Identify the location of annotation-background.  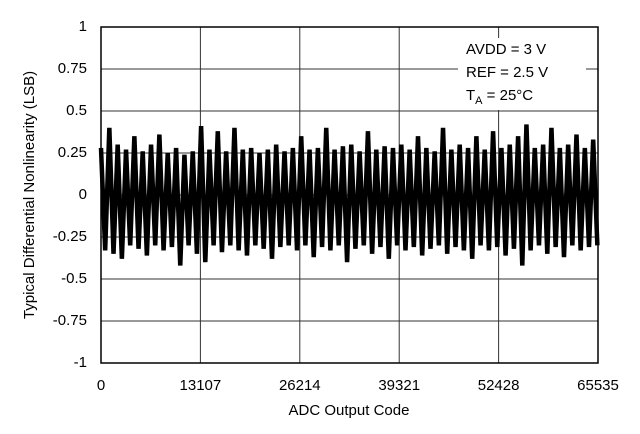
(522, 74).